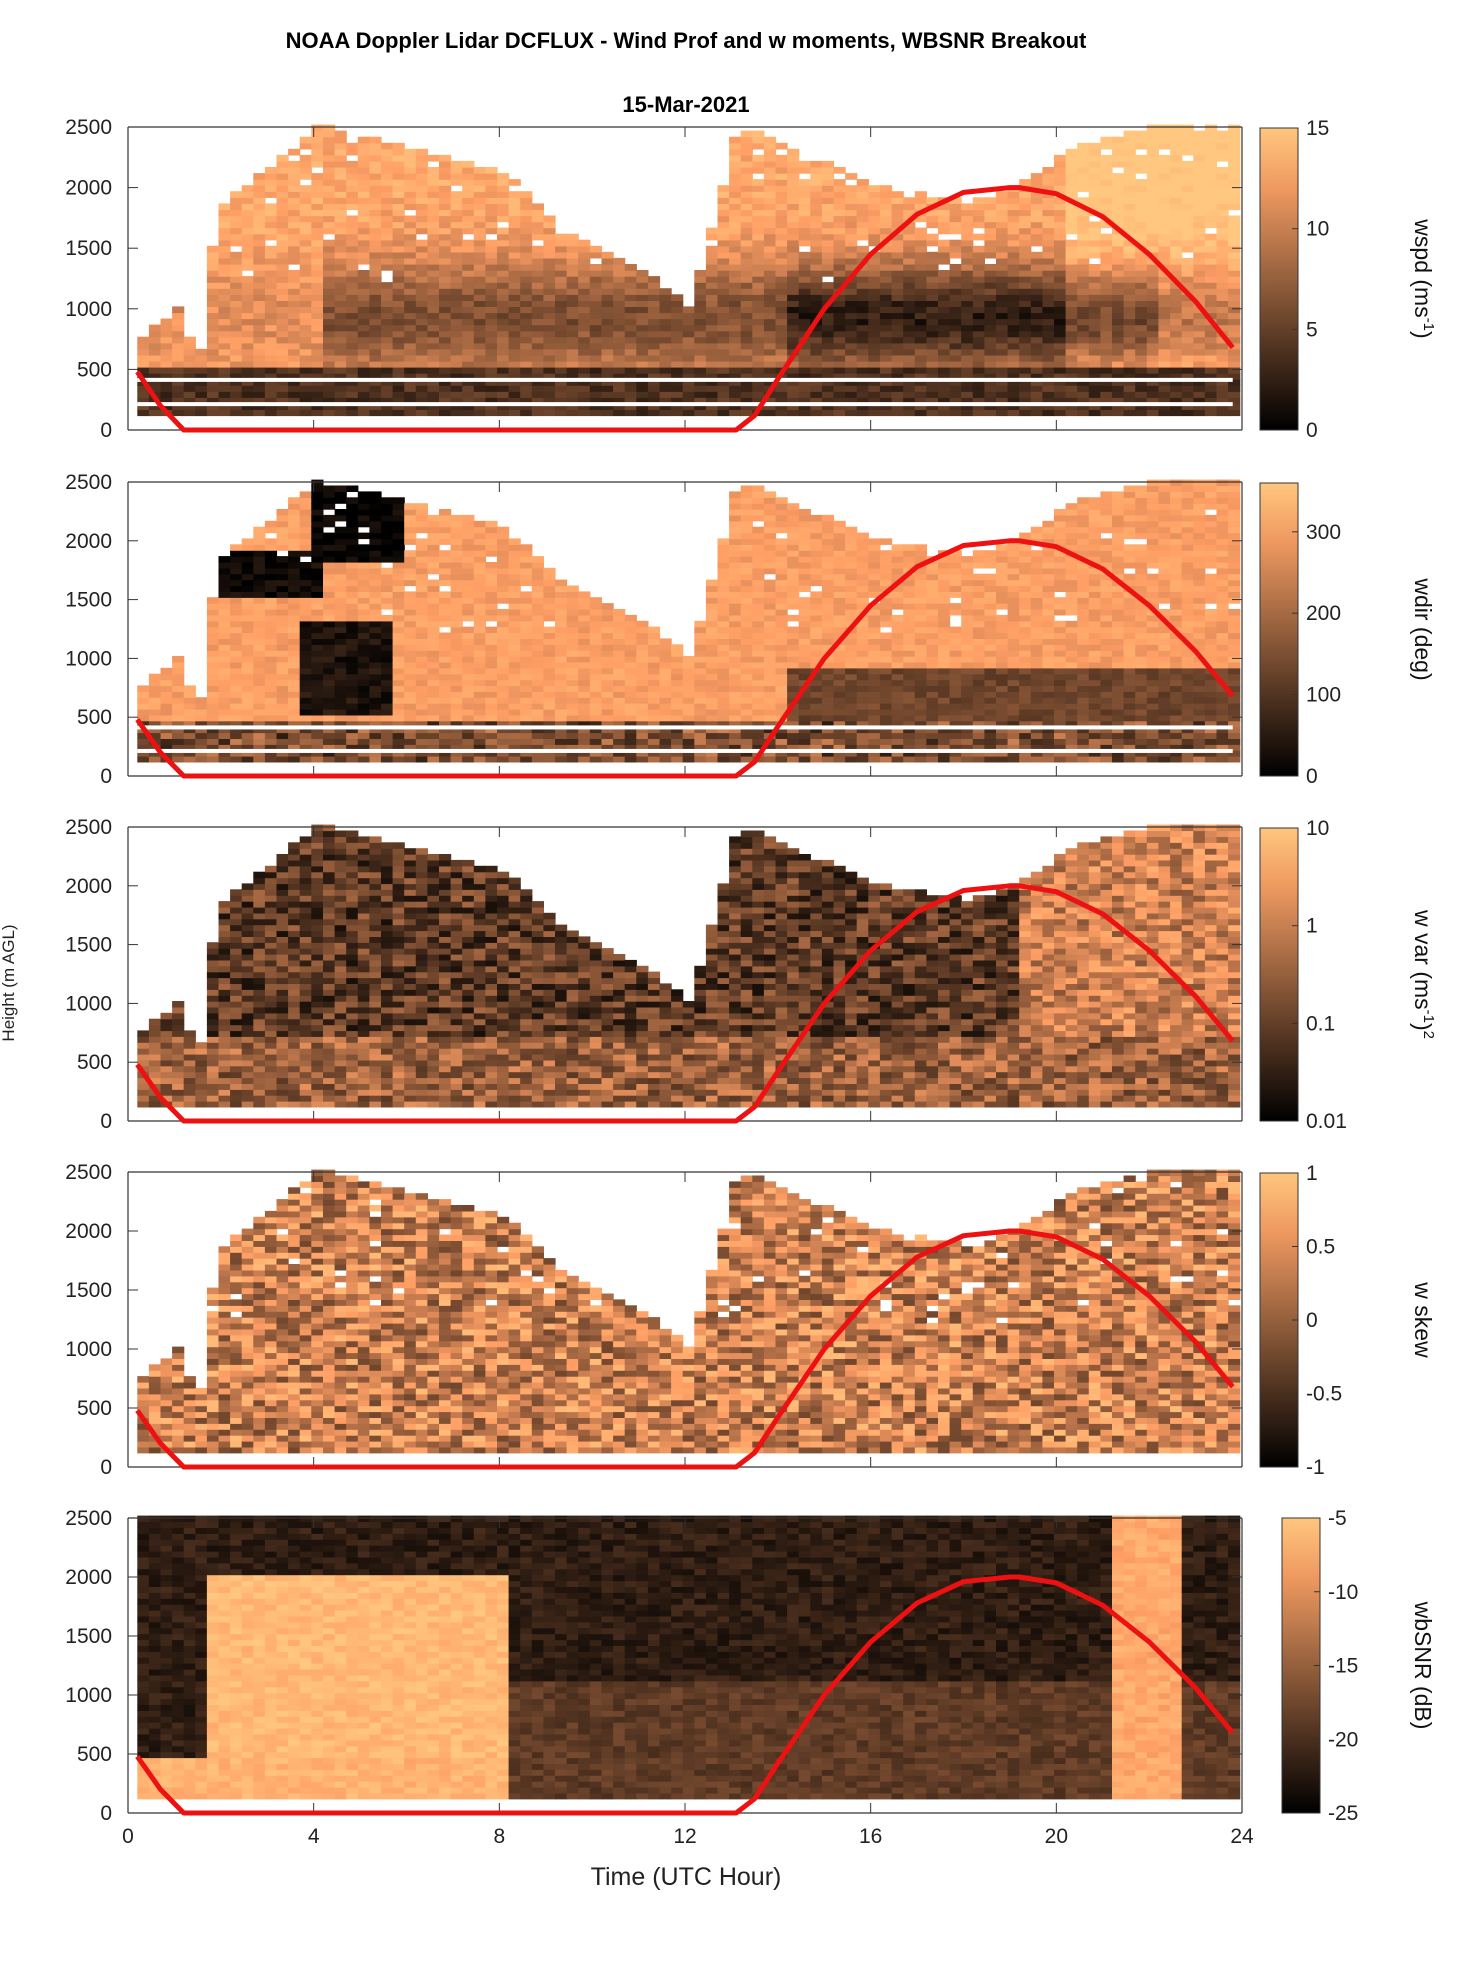 Image resolution: width=1472 pixels, height=1986 pixels. What do you see at coordinates (1320, 1247) in the screenshot?
I see `colorbar-tick-label: 0.5` at bounding box center [1320, 1247].